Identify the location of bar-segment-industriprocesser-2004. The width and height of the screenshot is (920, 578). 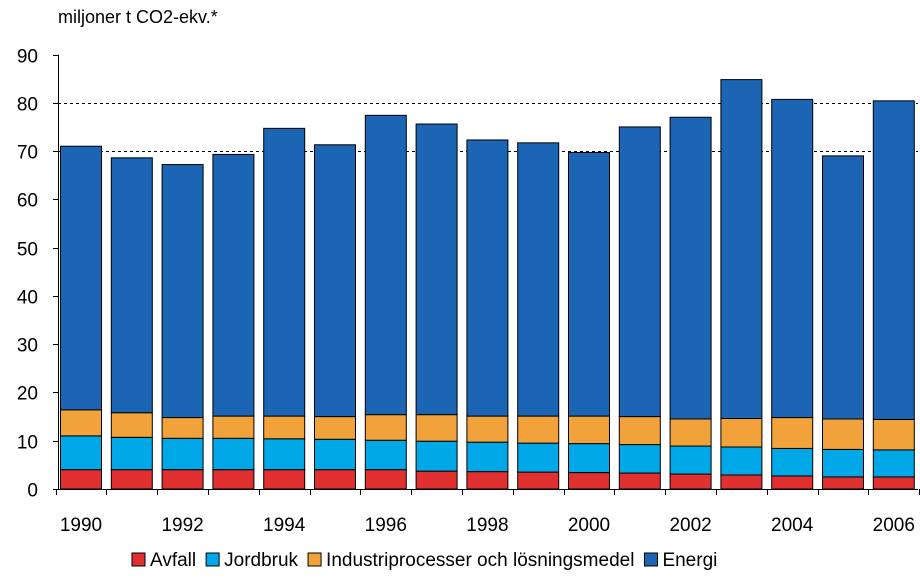
(792, 433).